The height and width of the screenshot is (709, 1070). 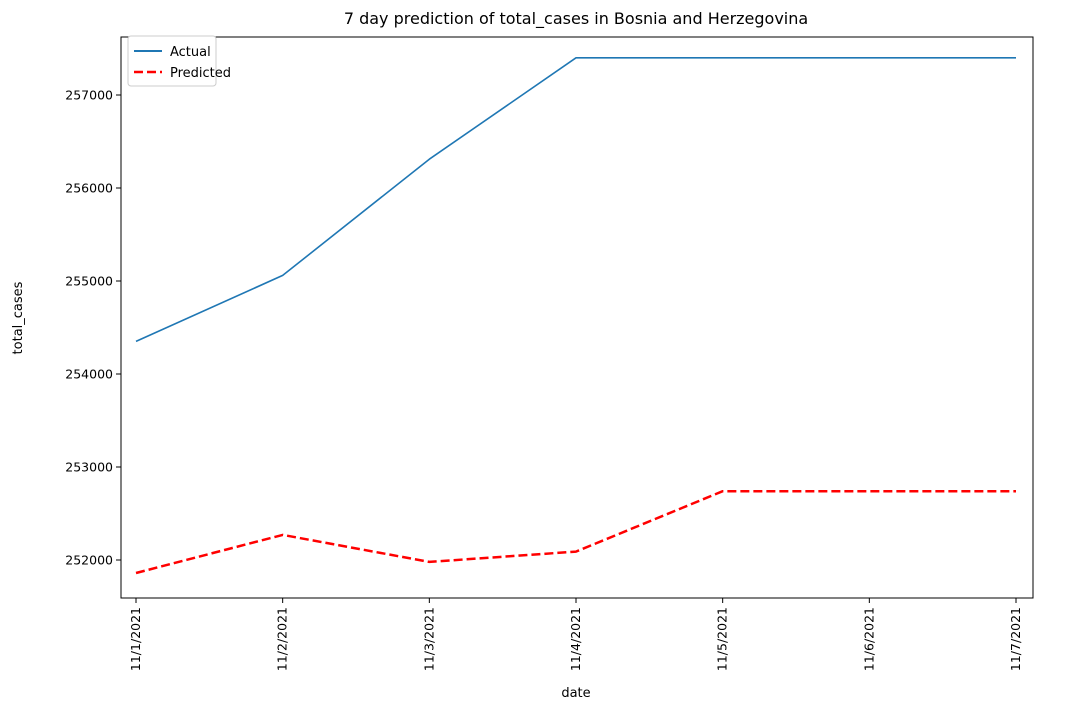 What do you see at coordinates (575, 532) in the screenshot?
I see `series-line-predicted` at bounding box center [575, 532].